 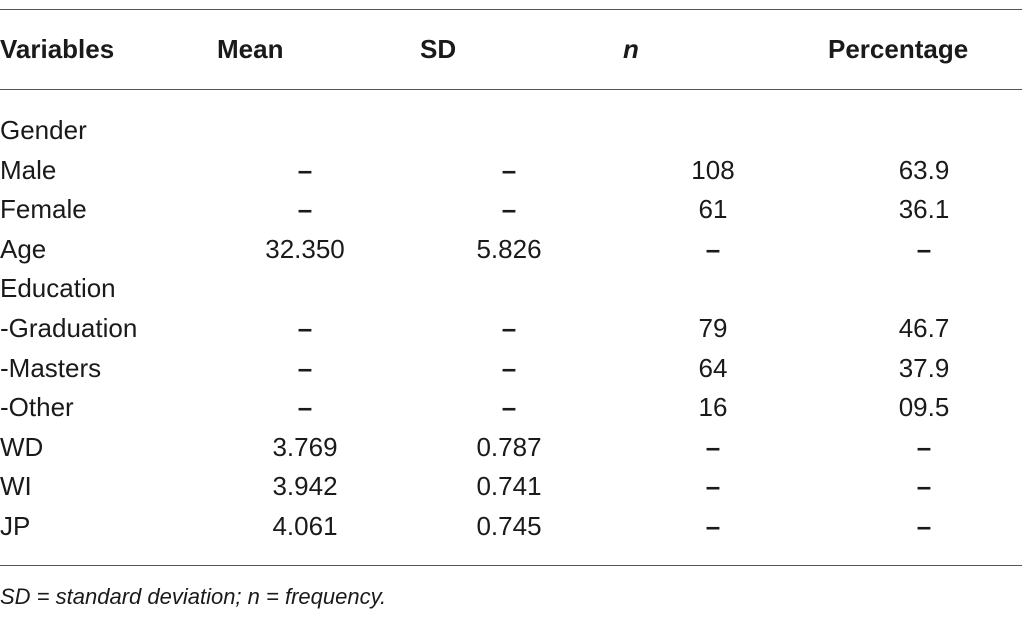 I want to click on table-row: JP 4.061 0.745 – –, so click(x=511, y=526).